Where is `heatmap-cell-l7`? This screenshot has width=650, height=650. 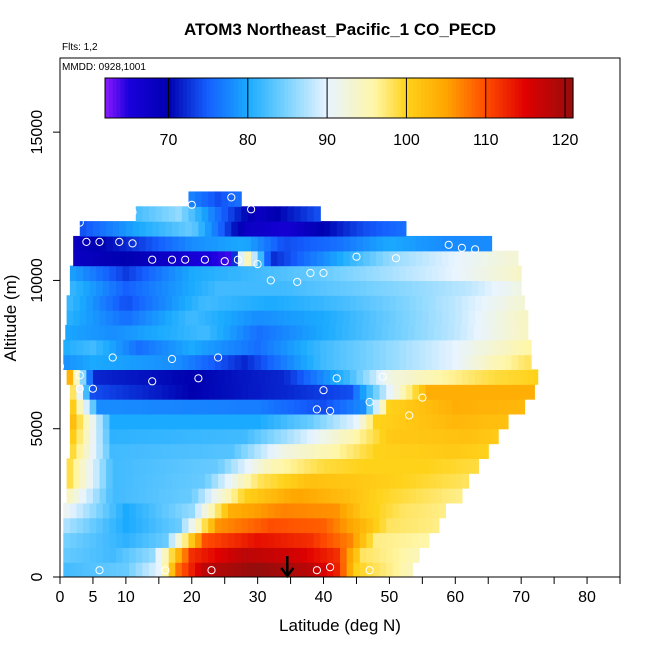
heatmap-cell-l7 is located at coordinates (116, 466).